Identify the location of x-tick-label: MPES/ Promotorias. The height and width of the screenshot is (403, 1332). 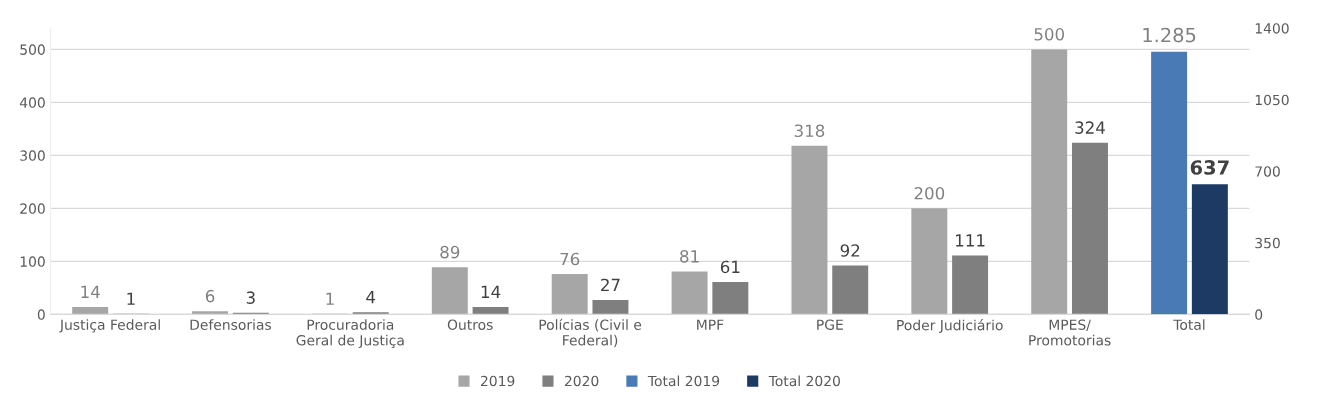
(1070, 332).